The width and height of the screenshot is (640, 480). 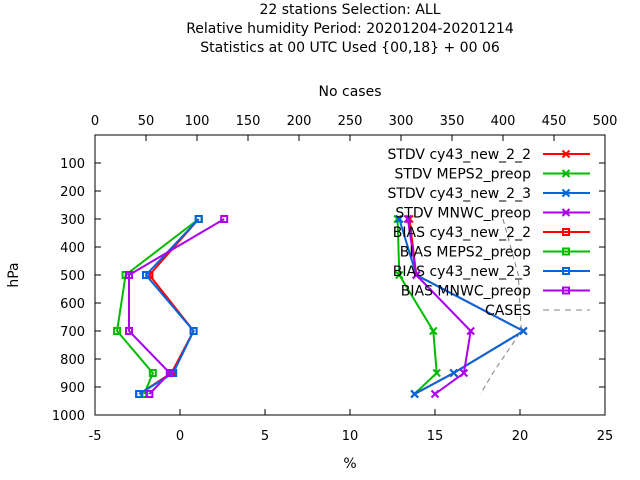 I want to click on x2-tick-label: 350, so click(x=452, y=121).